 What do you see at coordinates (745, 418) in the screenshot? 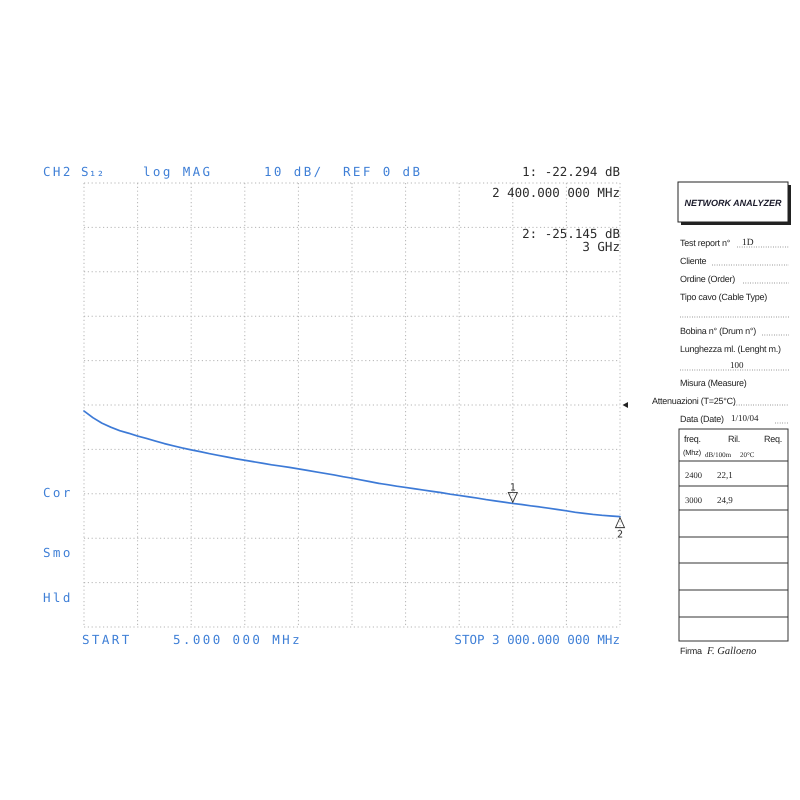
I see `text: 1/10/04` at bounding box center [745, 418].